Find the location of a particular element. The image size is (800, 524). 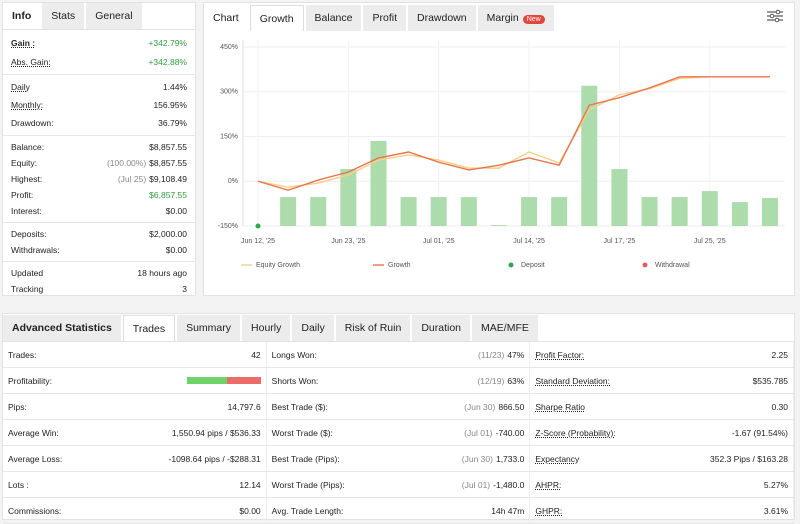

stat-label: Avg. Trade Length: is located at coordinates (307, 510).